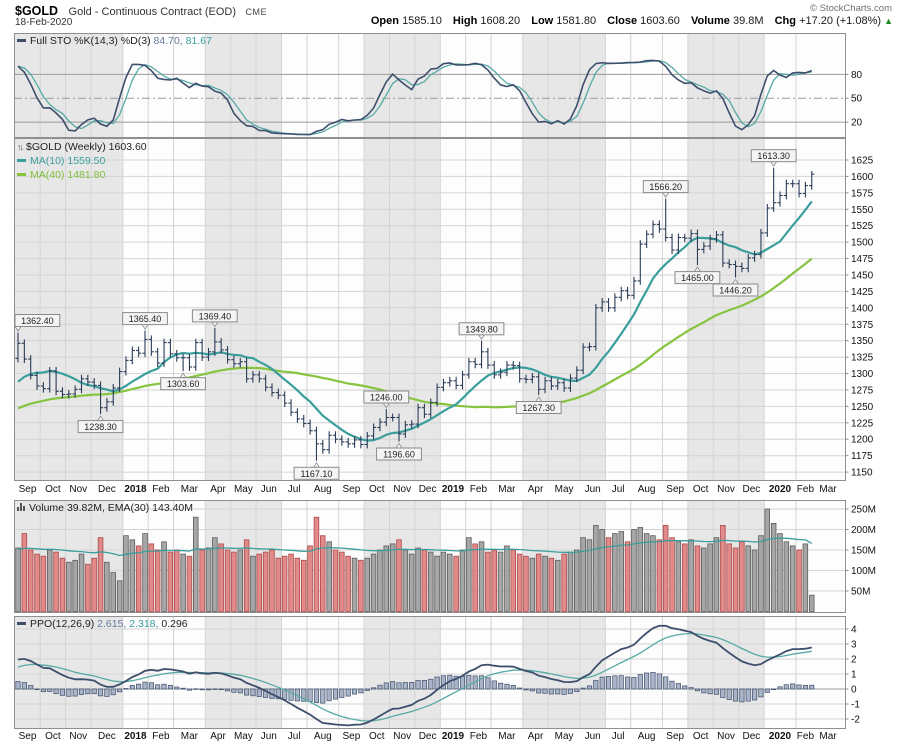 This screenshot has height=750, width=900. I want to click on svg-text: -1, so click(855, 705).